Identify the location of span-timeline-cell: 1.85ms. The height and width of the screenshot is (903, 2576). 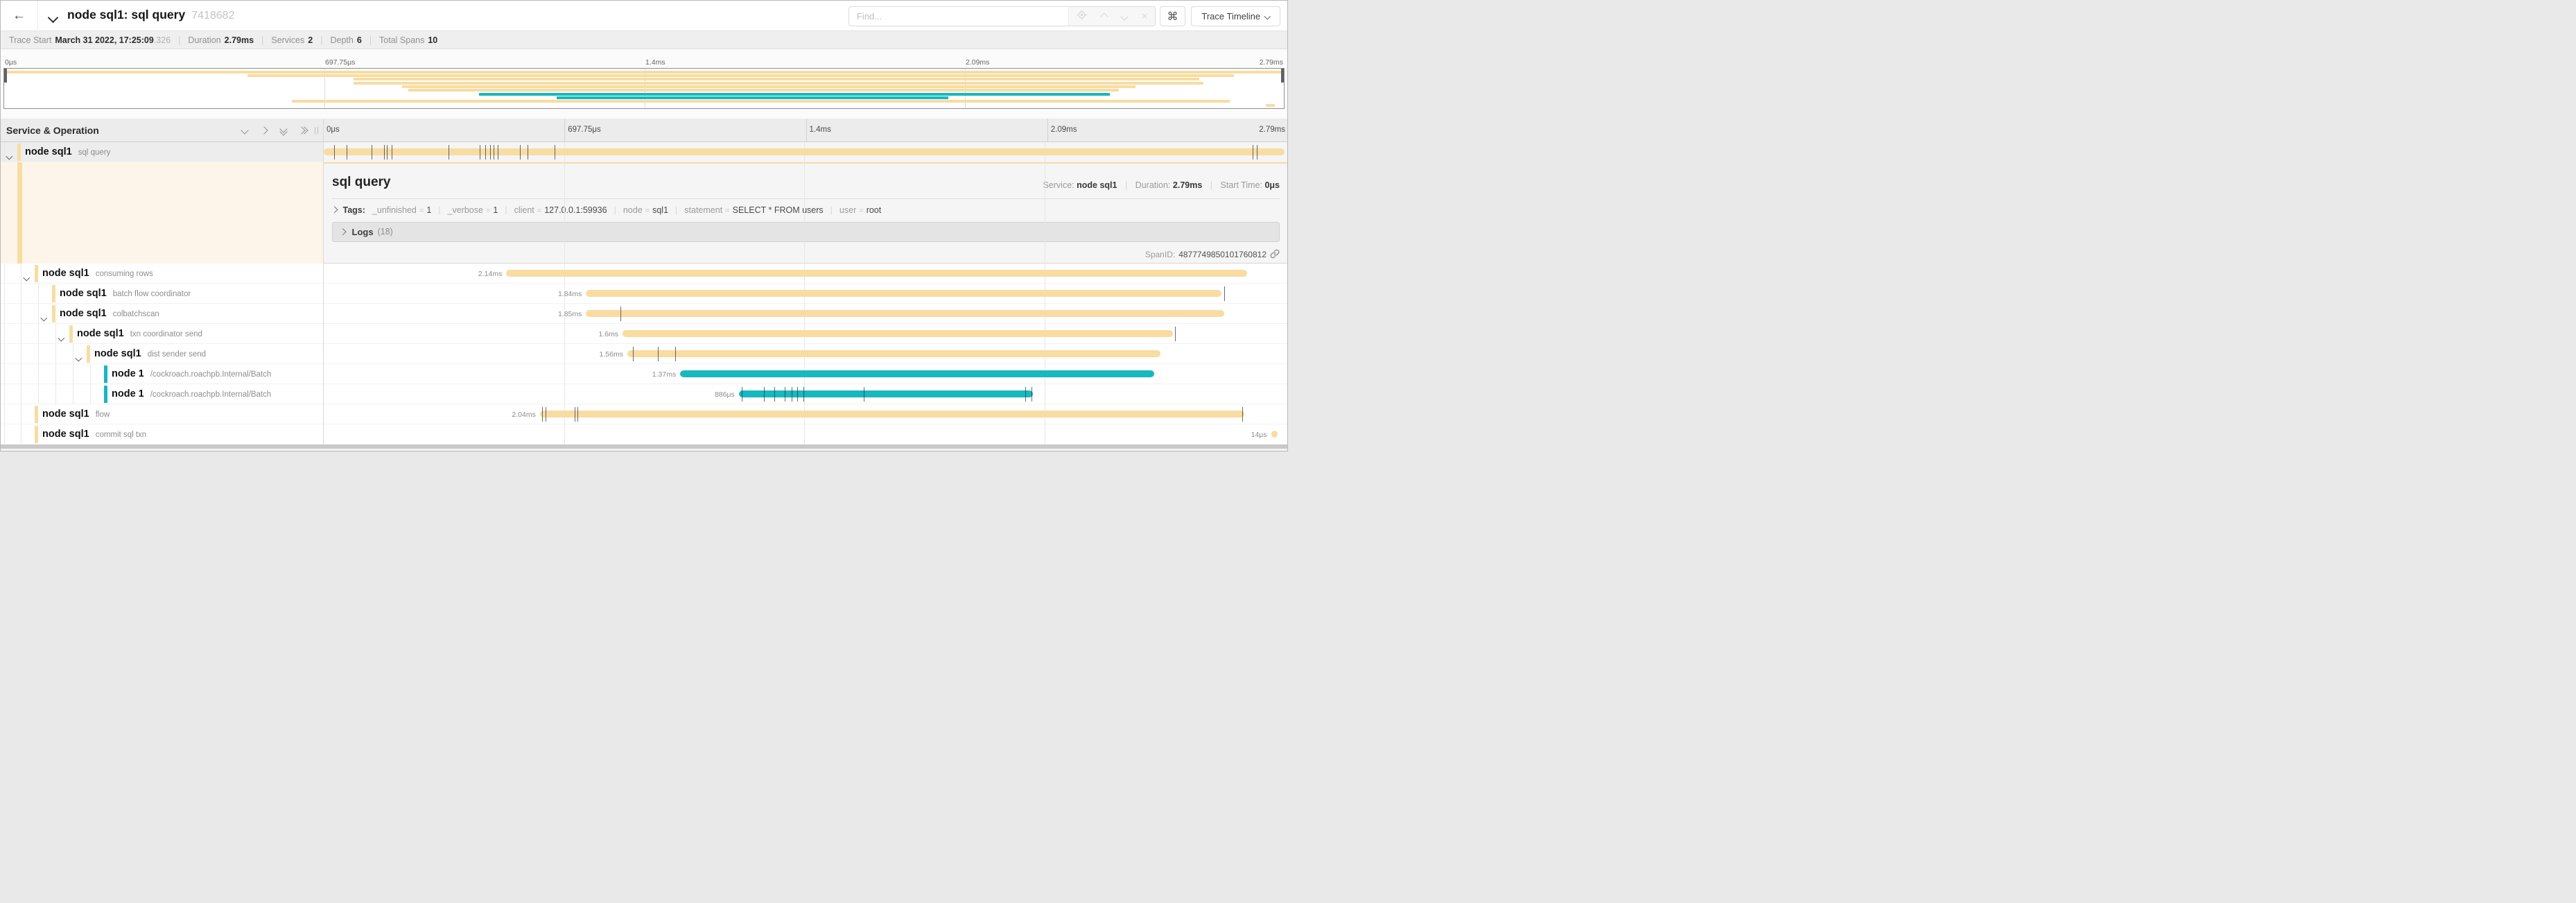
(804, 313).